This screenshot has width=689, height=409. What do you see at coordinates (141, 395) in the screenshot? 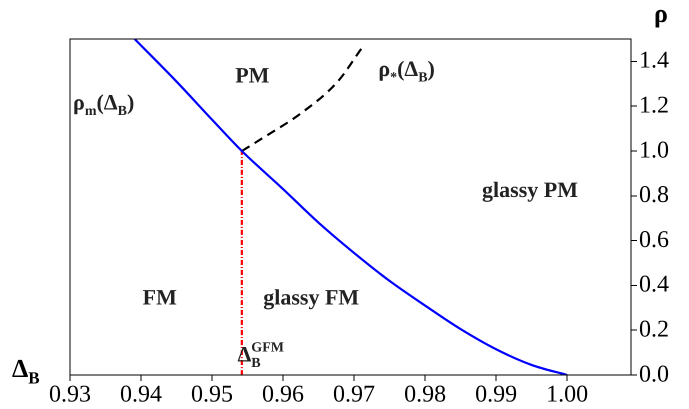
I see `x-tick-label: 0.94` at bounding box center [141, 395].